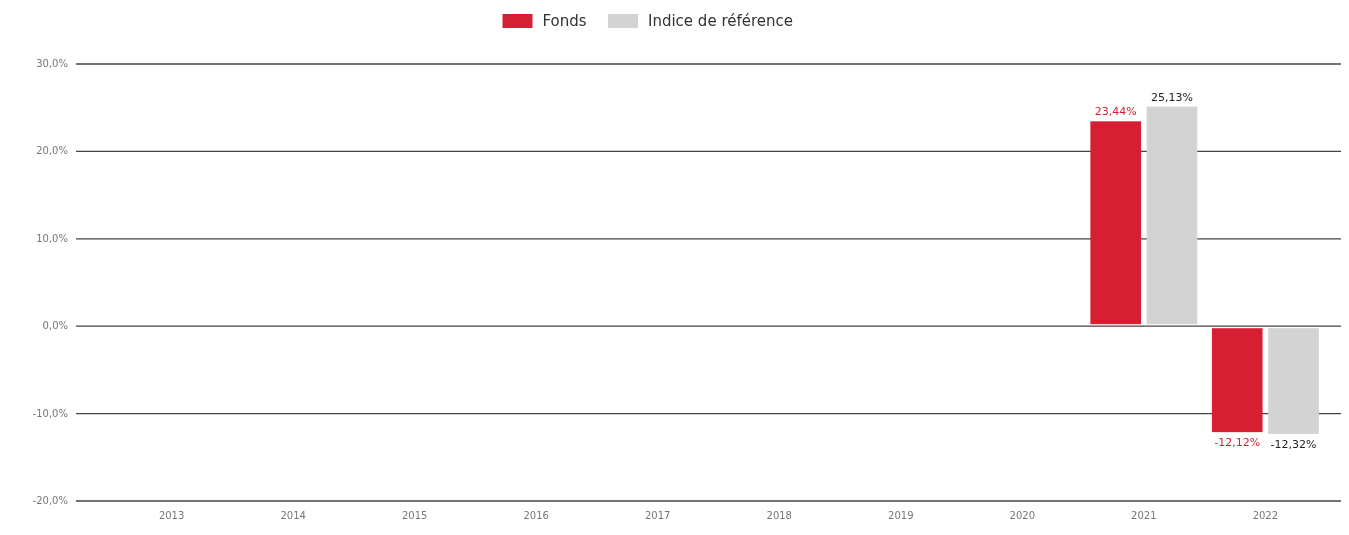 This screenshot has width=1349, height=535. What do you see at coordinates (50, 413) in the screenshot?
I see `y-tick-label: -10,0%` at bounding box center [50, 413].